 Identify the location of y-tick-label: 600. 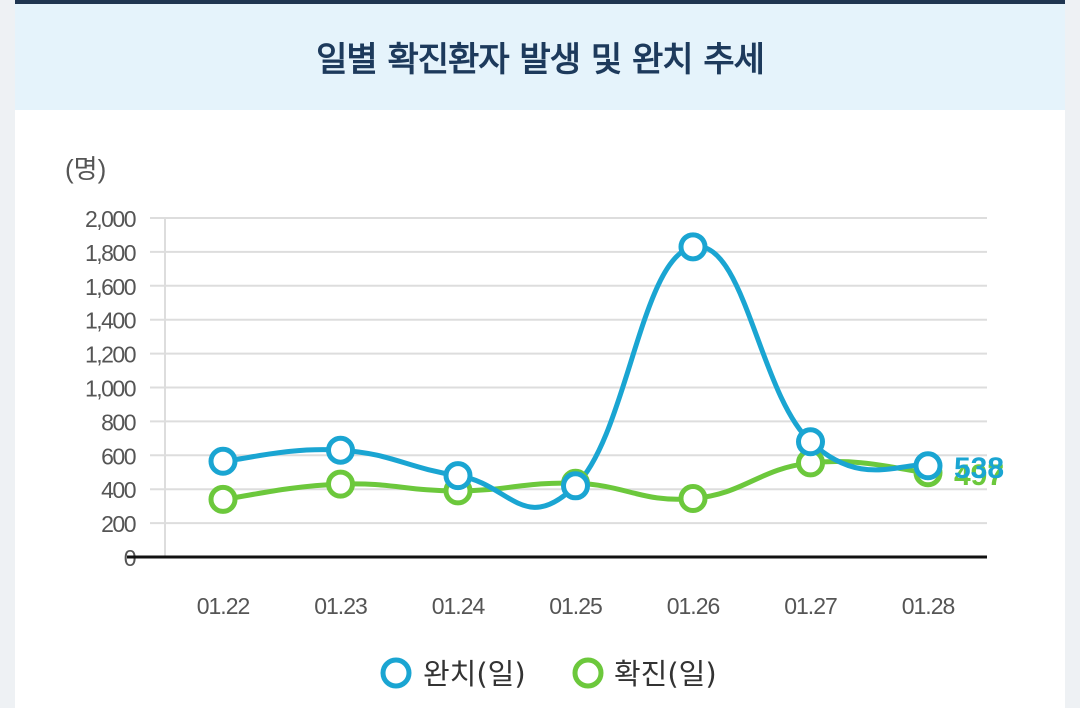
(118, 456).